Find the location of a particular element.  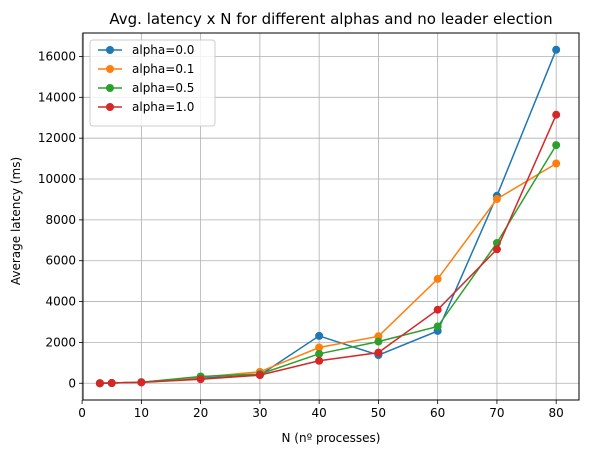

x-tick-label: 40 is located at coordinates (319, 413).